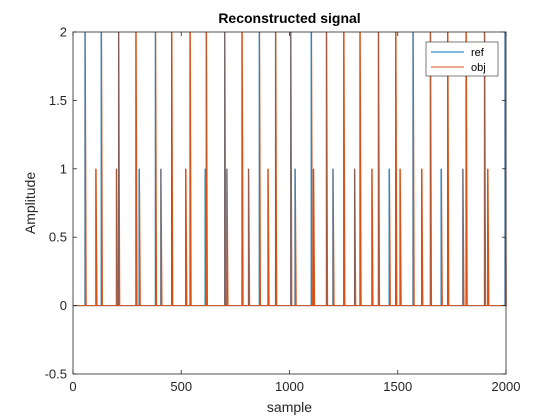 This screenshot has width=560, height=420. I want to click on x-axis-label: sample, so click(289, 407).